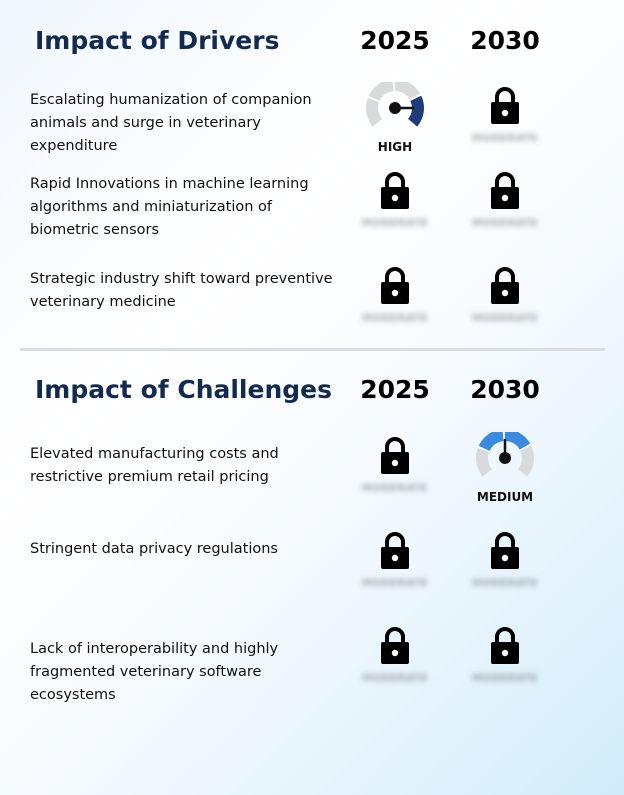 The height and width of the screenshot is (795, 624). Describe the element at coordinates (312, 349) in the screenshot. I see `section-divider` at that location.